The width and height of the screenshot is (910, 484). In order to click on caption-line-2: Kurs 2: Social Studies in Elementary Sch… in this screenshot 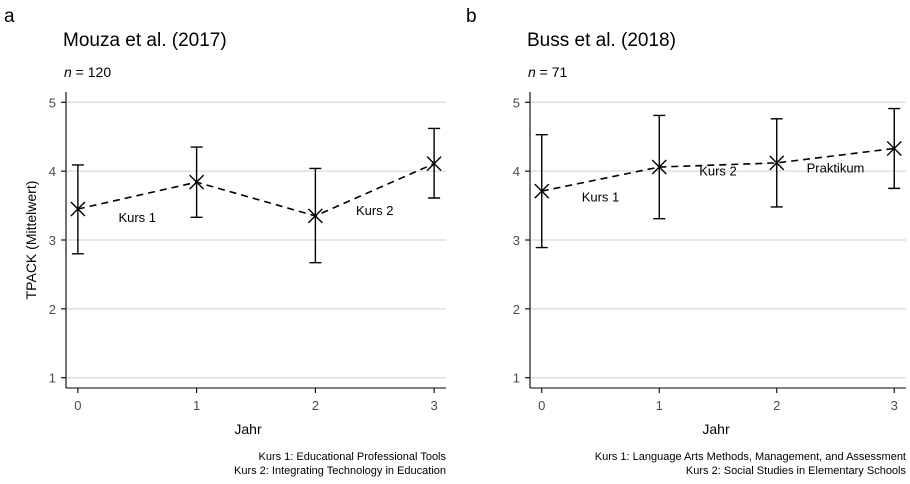, I will do `click(796, 471)`.